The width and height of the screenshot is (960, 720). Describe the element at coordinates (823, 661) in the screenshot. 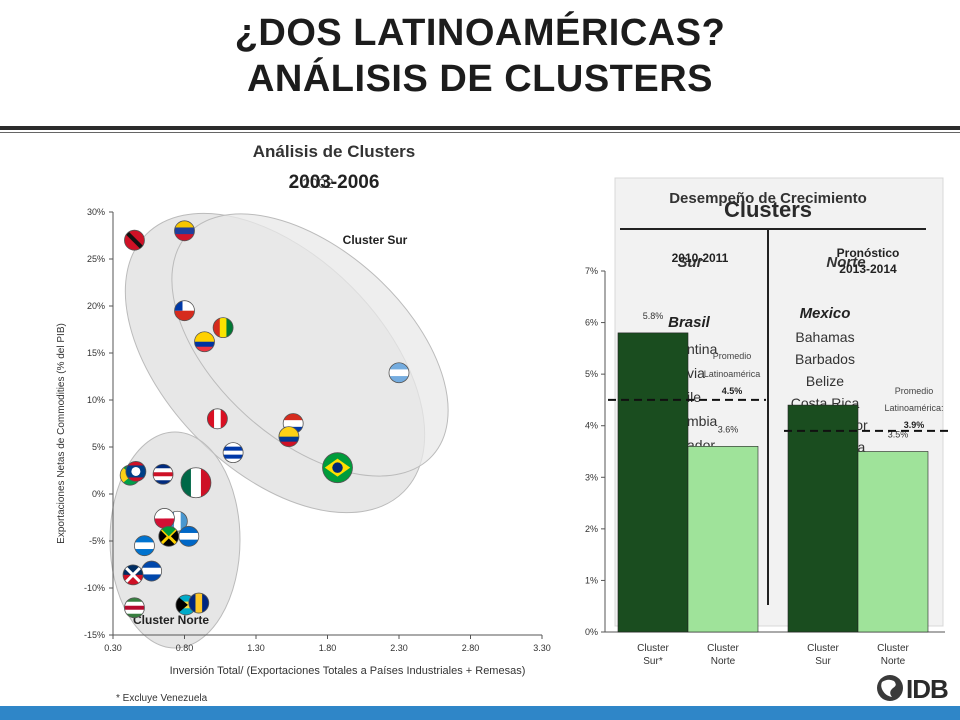

I see `bar-category-label: Sur` at that location.